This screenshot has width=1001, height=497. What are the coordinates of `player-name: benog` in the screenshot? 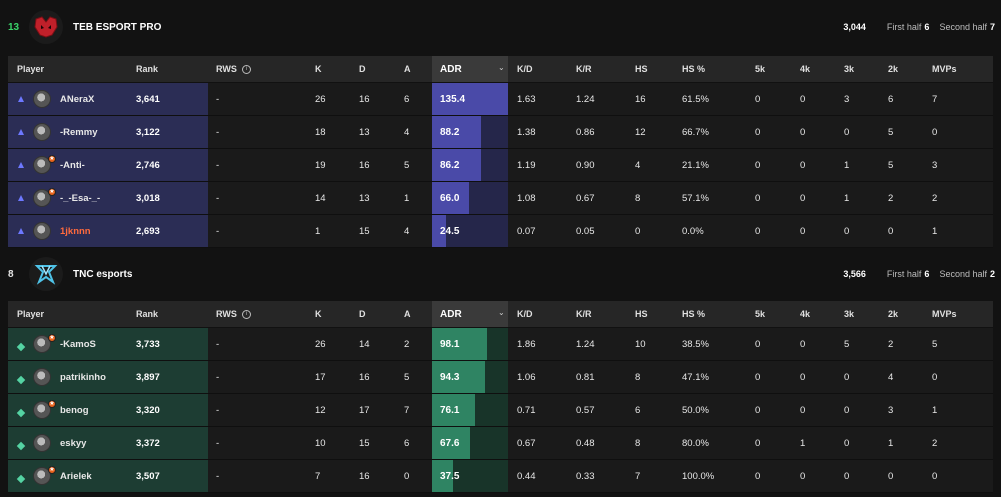 It's located at (74, 410).